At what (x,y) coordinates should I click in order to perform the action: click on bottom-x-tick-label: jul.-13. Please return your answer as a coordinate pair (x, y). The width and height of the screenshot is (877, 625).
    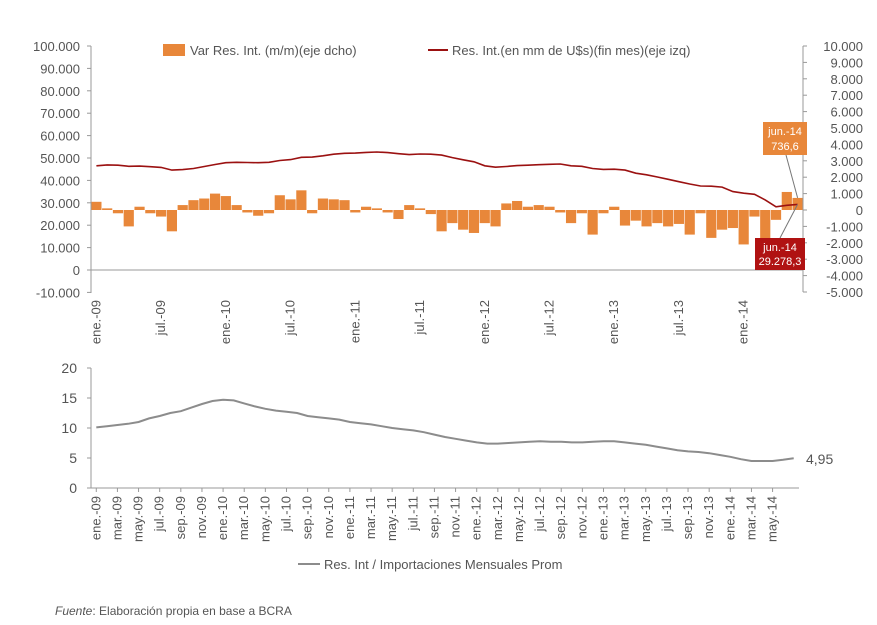
    Looking at the image, I should click on (666, 514).